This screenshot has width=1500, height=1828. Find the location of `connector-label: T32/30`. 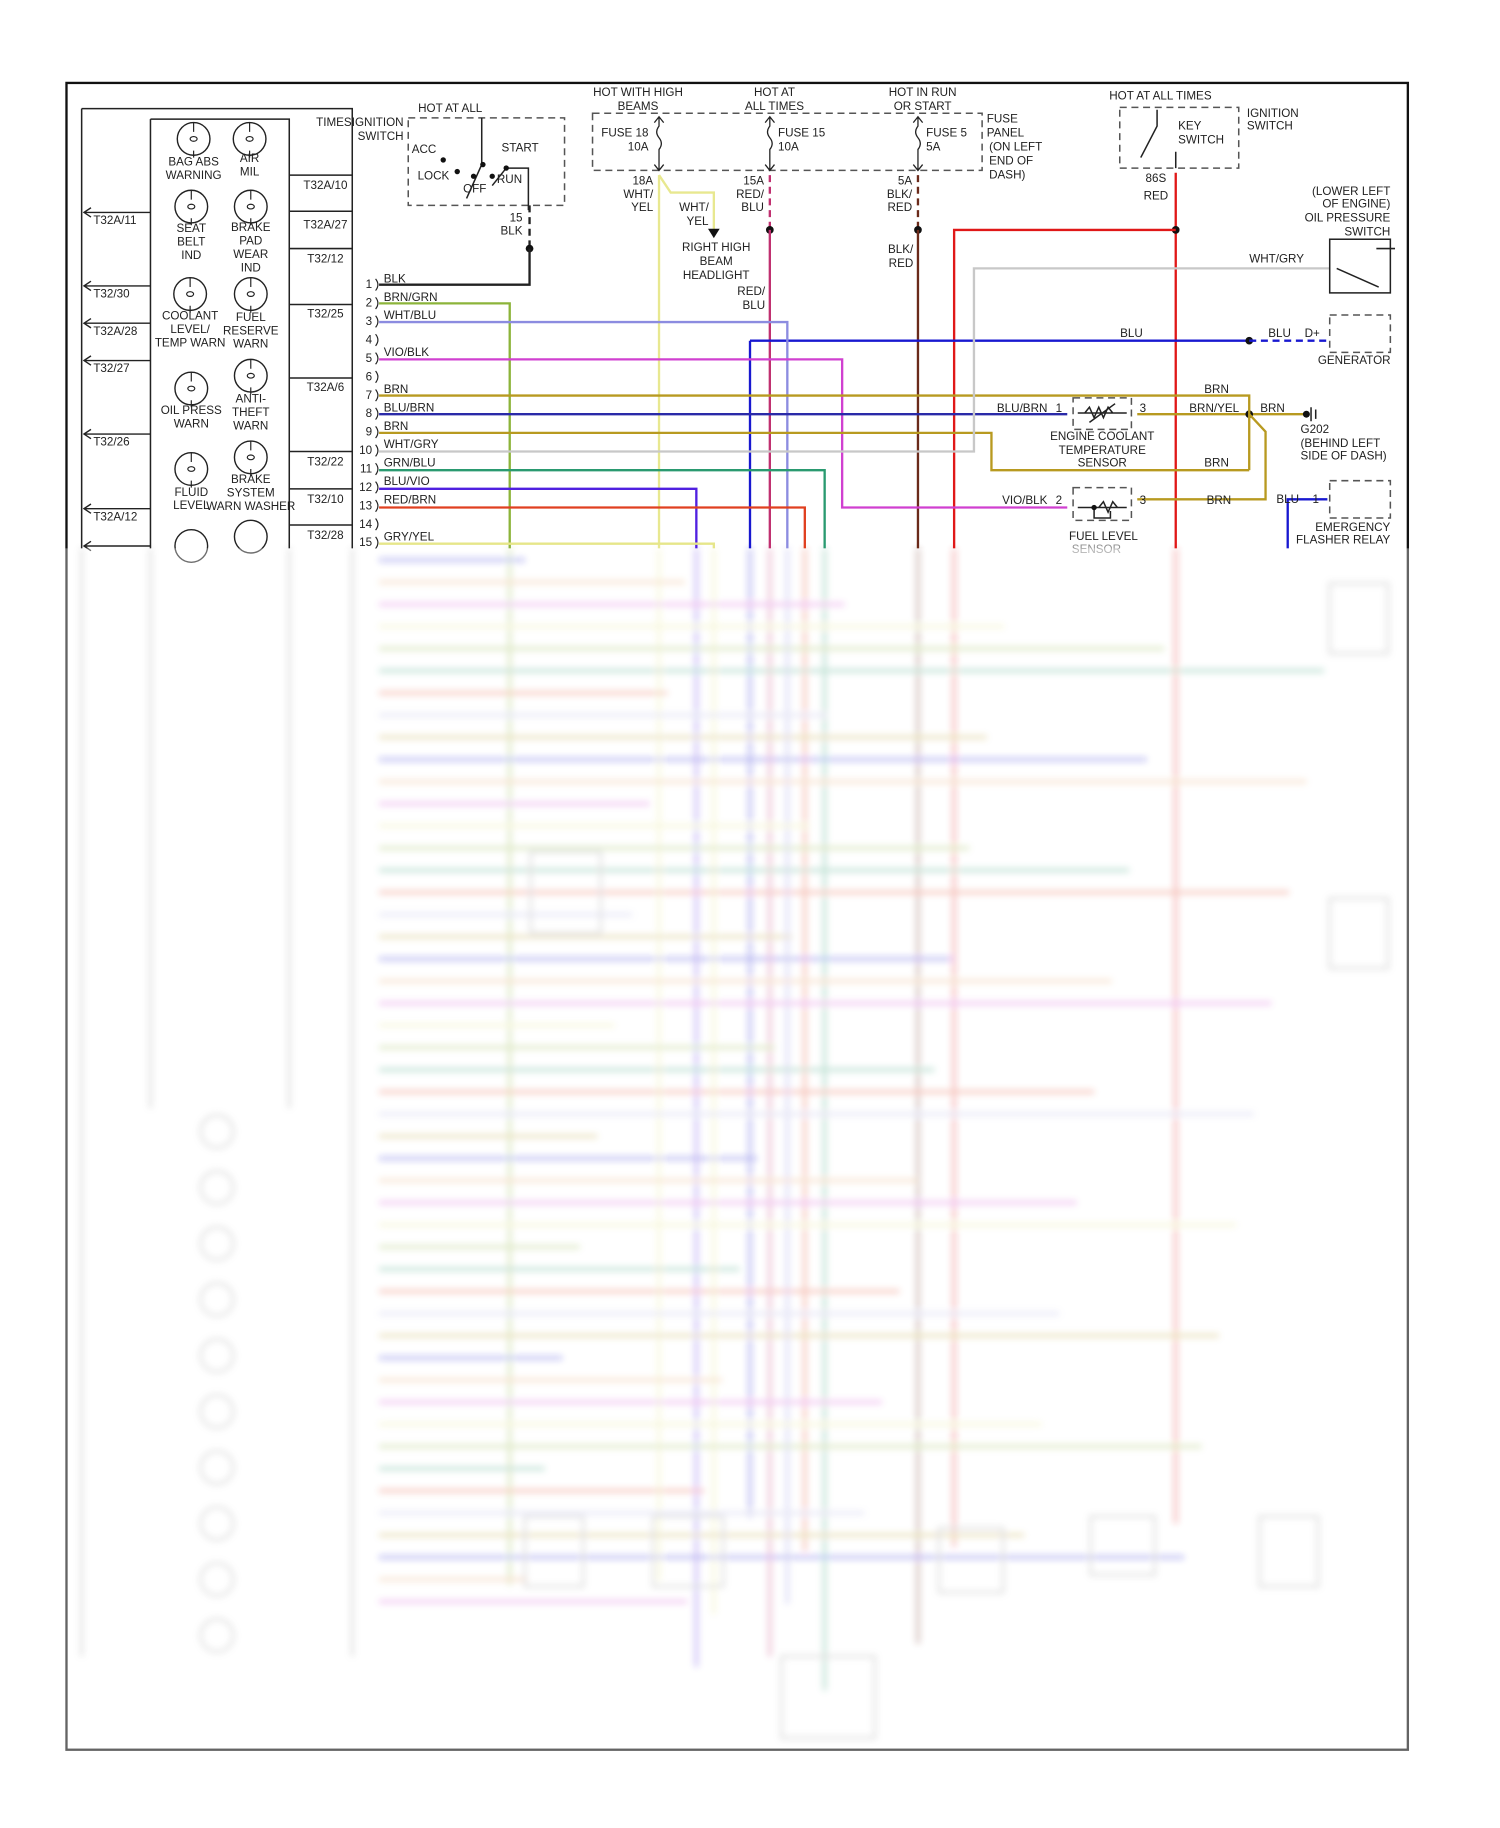

connector-label: T32/30 is located at coordinates (111, 294).